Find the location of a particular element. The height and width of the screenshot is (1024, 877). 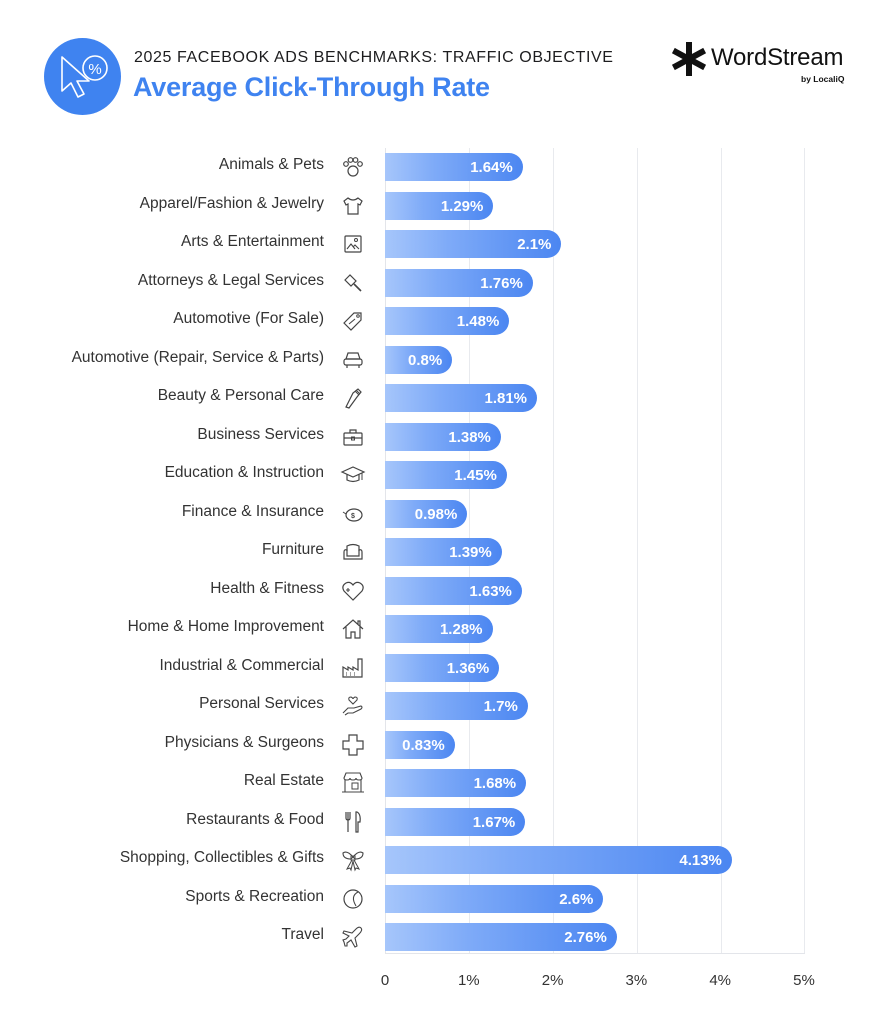

bar: 2.76% is located at coordinates (501, 937).